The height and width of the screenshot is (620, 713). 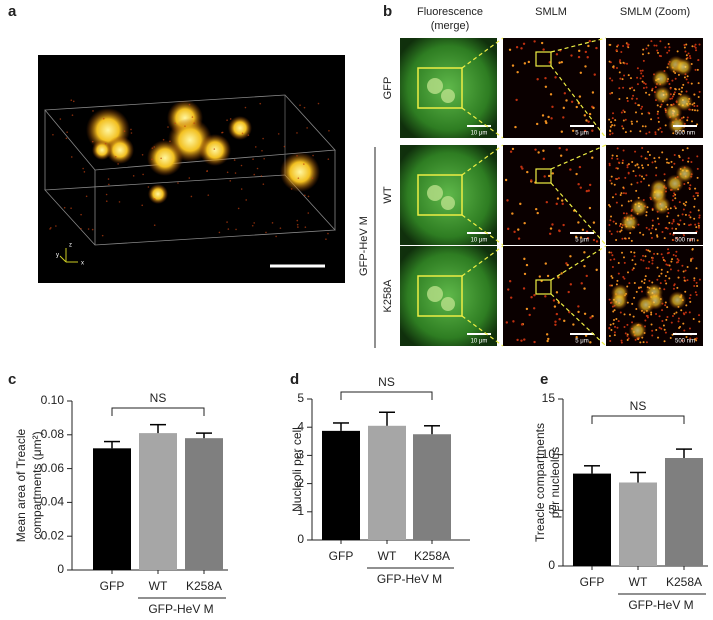 I want to click on y-tick-label: 0, so click(x=60, y=569).